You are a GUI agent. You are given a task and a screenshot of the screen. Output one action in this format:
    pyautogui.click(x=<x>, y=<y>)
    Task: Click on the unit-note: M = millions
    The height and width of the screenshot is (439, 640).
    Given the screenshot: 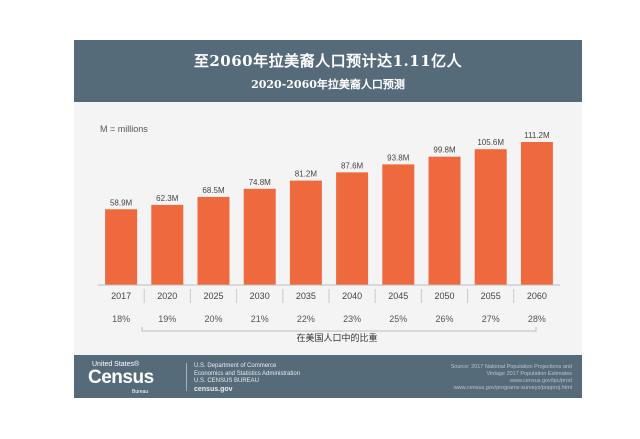 What is the action you would take?
    pyautogui.click(x=124, y=129)
    